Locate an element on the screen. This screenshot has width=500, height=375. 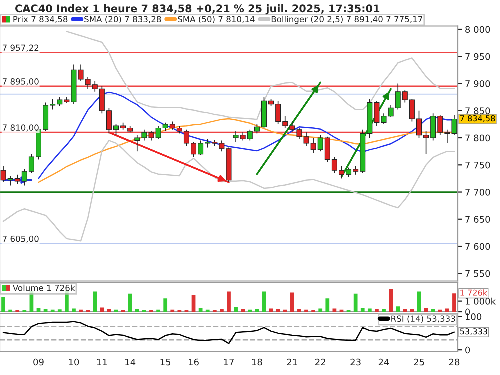
y-tick-label: 7 950 is located at coordinates (478, 56).